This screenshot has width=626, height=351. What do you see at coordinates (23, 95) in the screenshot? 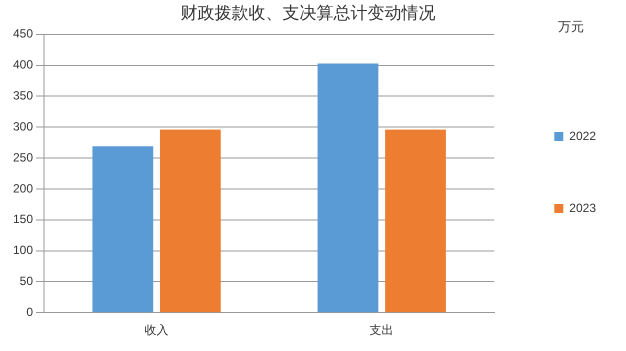
I see `y-tick-label: 350` at bounding box center [23, 95].